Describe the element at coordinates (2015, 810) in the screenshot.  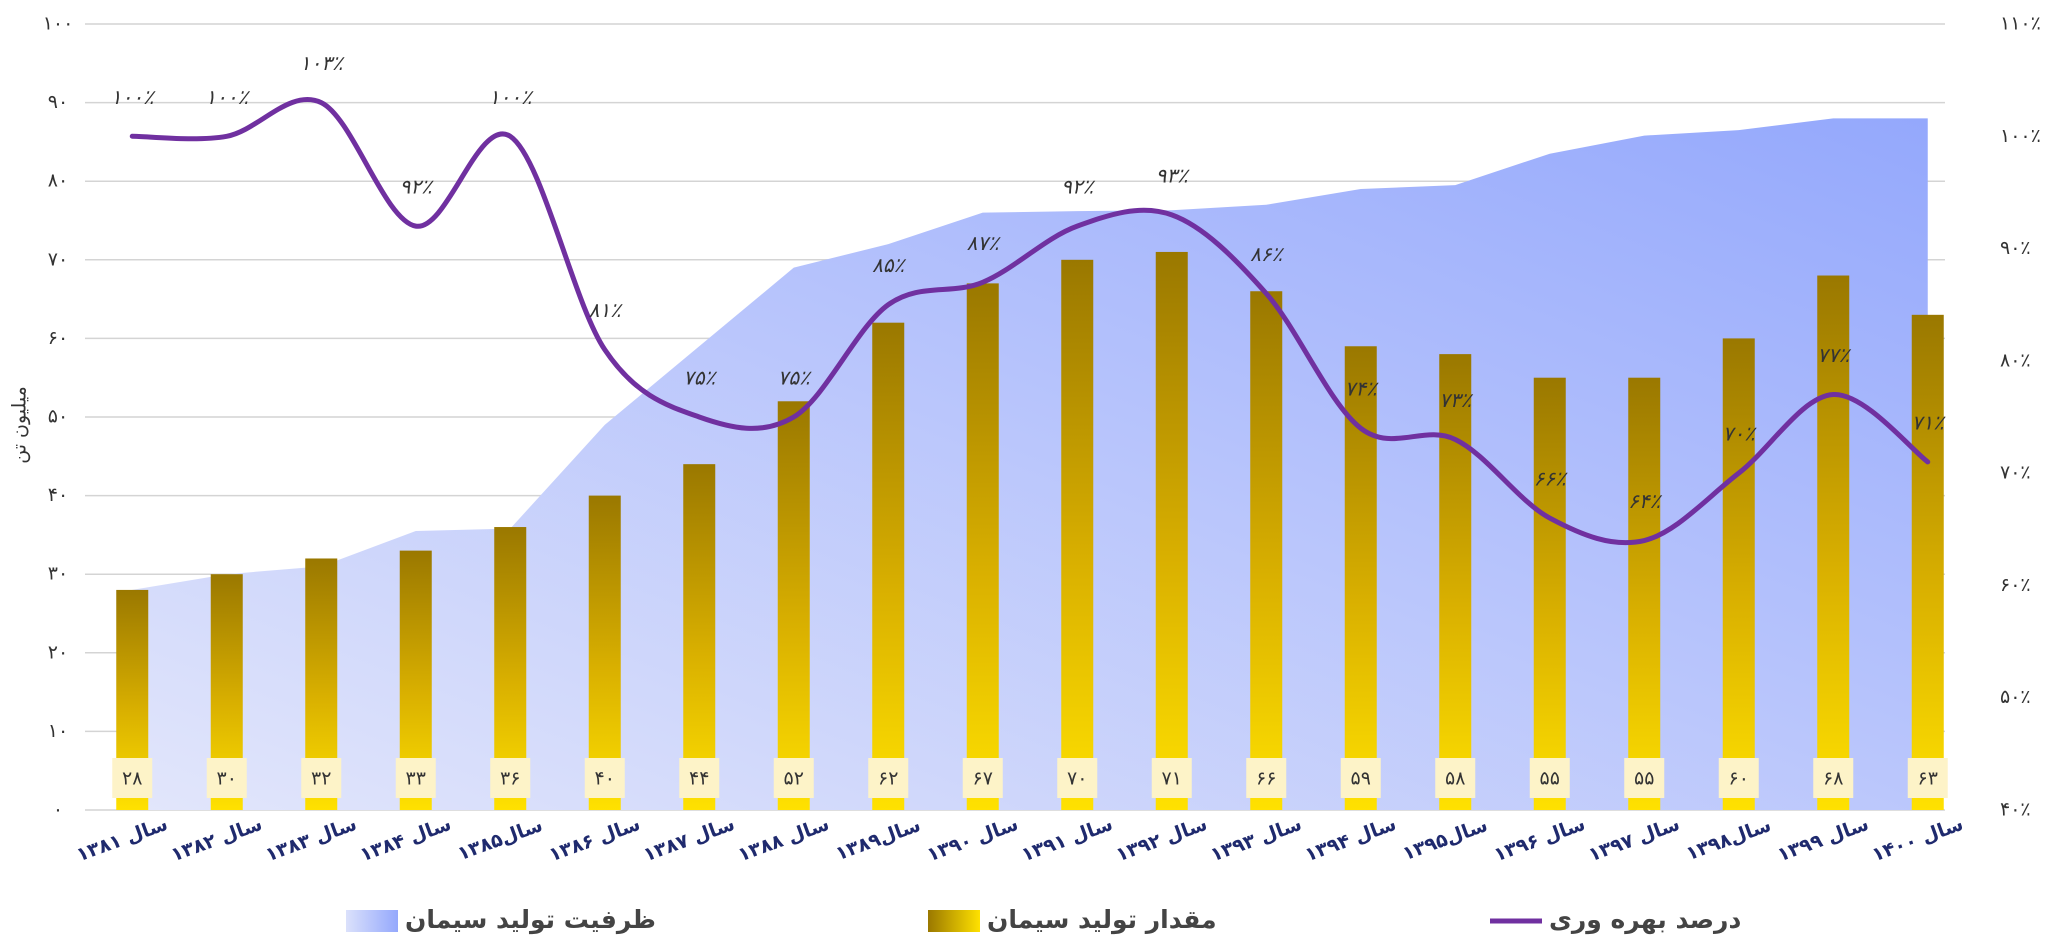
I see `y2-tick-label: ۴۰٪` at that location.